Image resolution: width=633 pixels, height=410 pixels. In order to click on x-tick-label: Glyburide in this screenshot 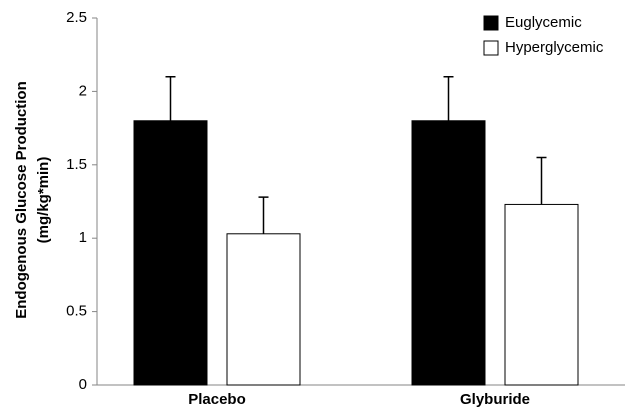, I will do `click(495, 399)`.